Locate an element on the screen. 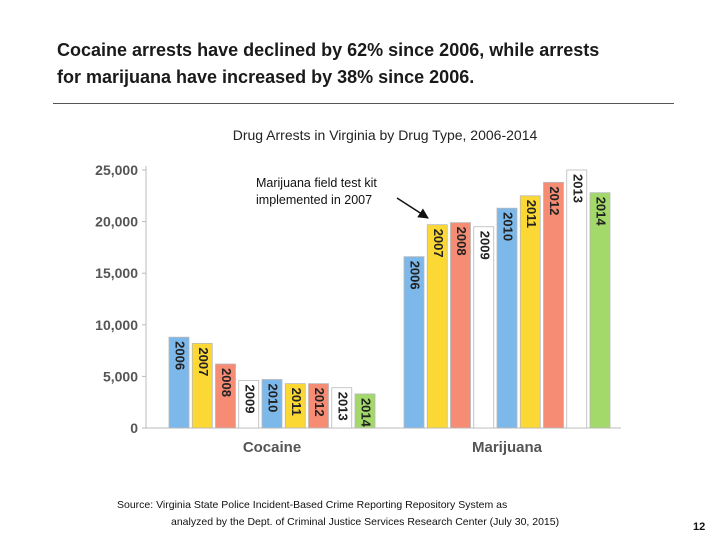 The image size is (720, 540). bar-marijuana-2014 is located at coordinates (600, 310).